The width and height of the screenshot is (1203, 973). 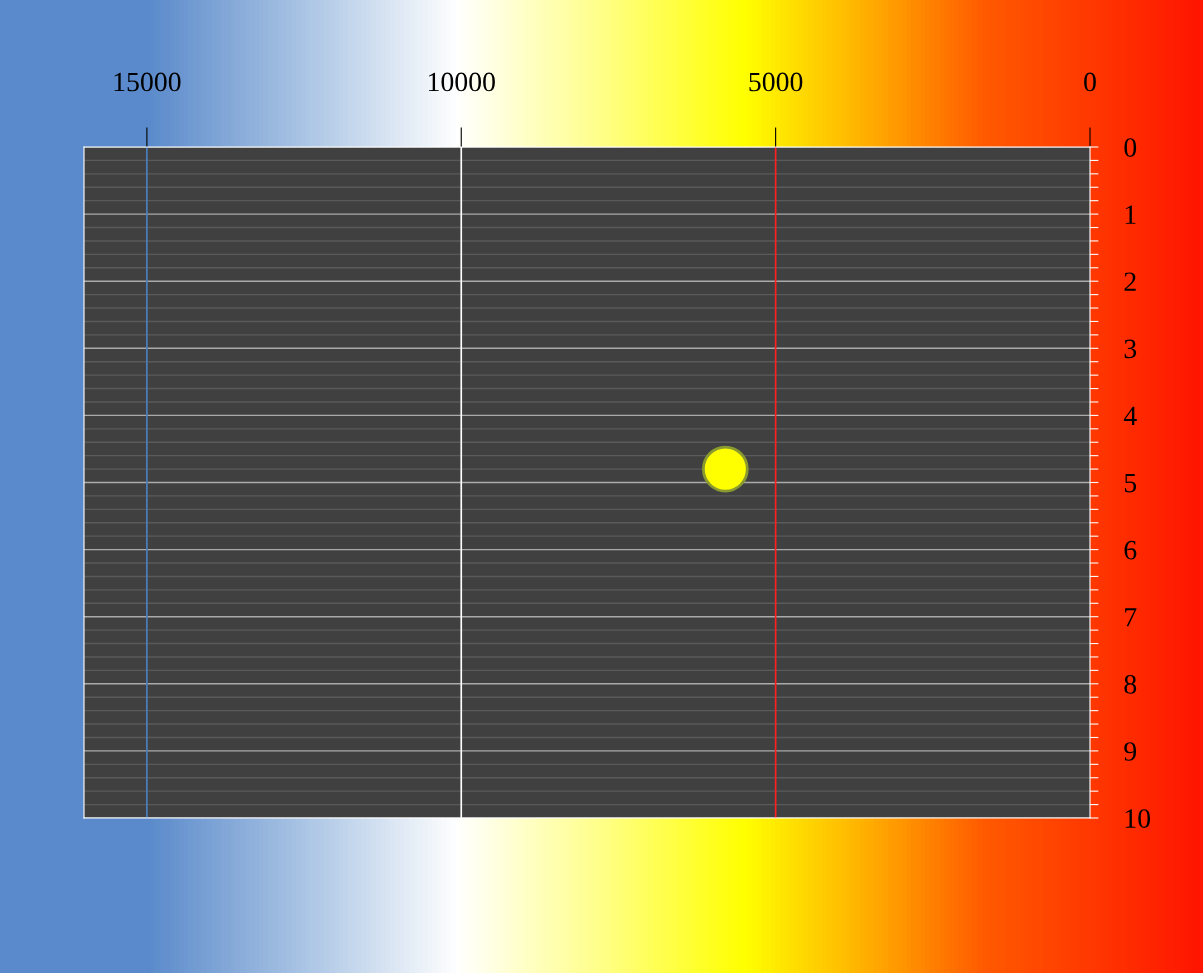 What do you see at coordinates (1130, 684) in the screenshot?
I see `y-tick-label: 8` at bounding box center [1130, 684].